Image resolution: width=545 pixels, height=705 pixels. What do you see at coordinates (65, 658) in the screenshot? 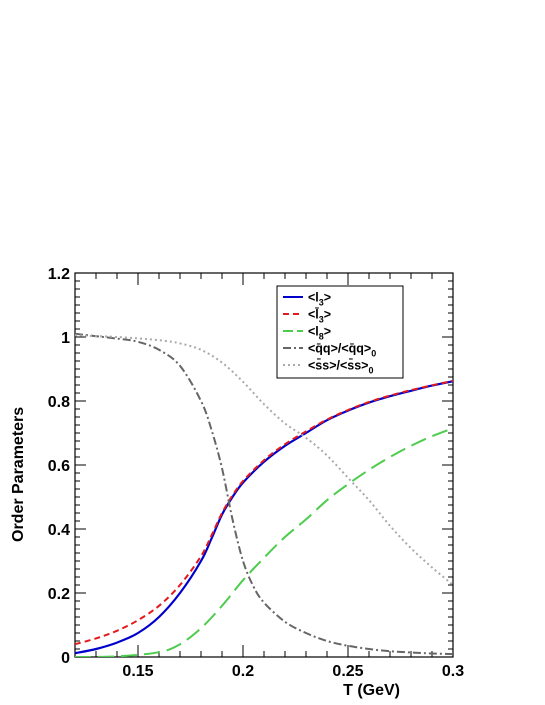
I see `y-tick-label: 0` at bounding box center [65, 658].